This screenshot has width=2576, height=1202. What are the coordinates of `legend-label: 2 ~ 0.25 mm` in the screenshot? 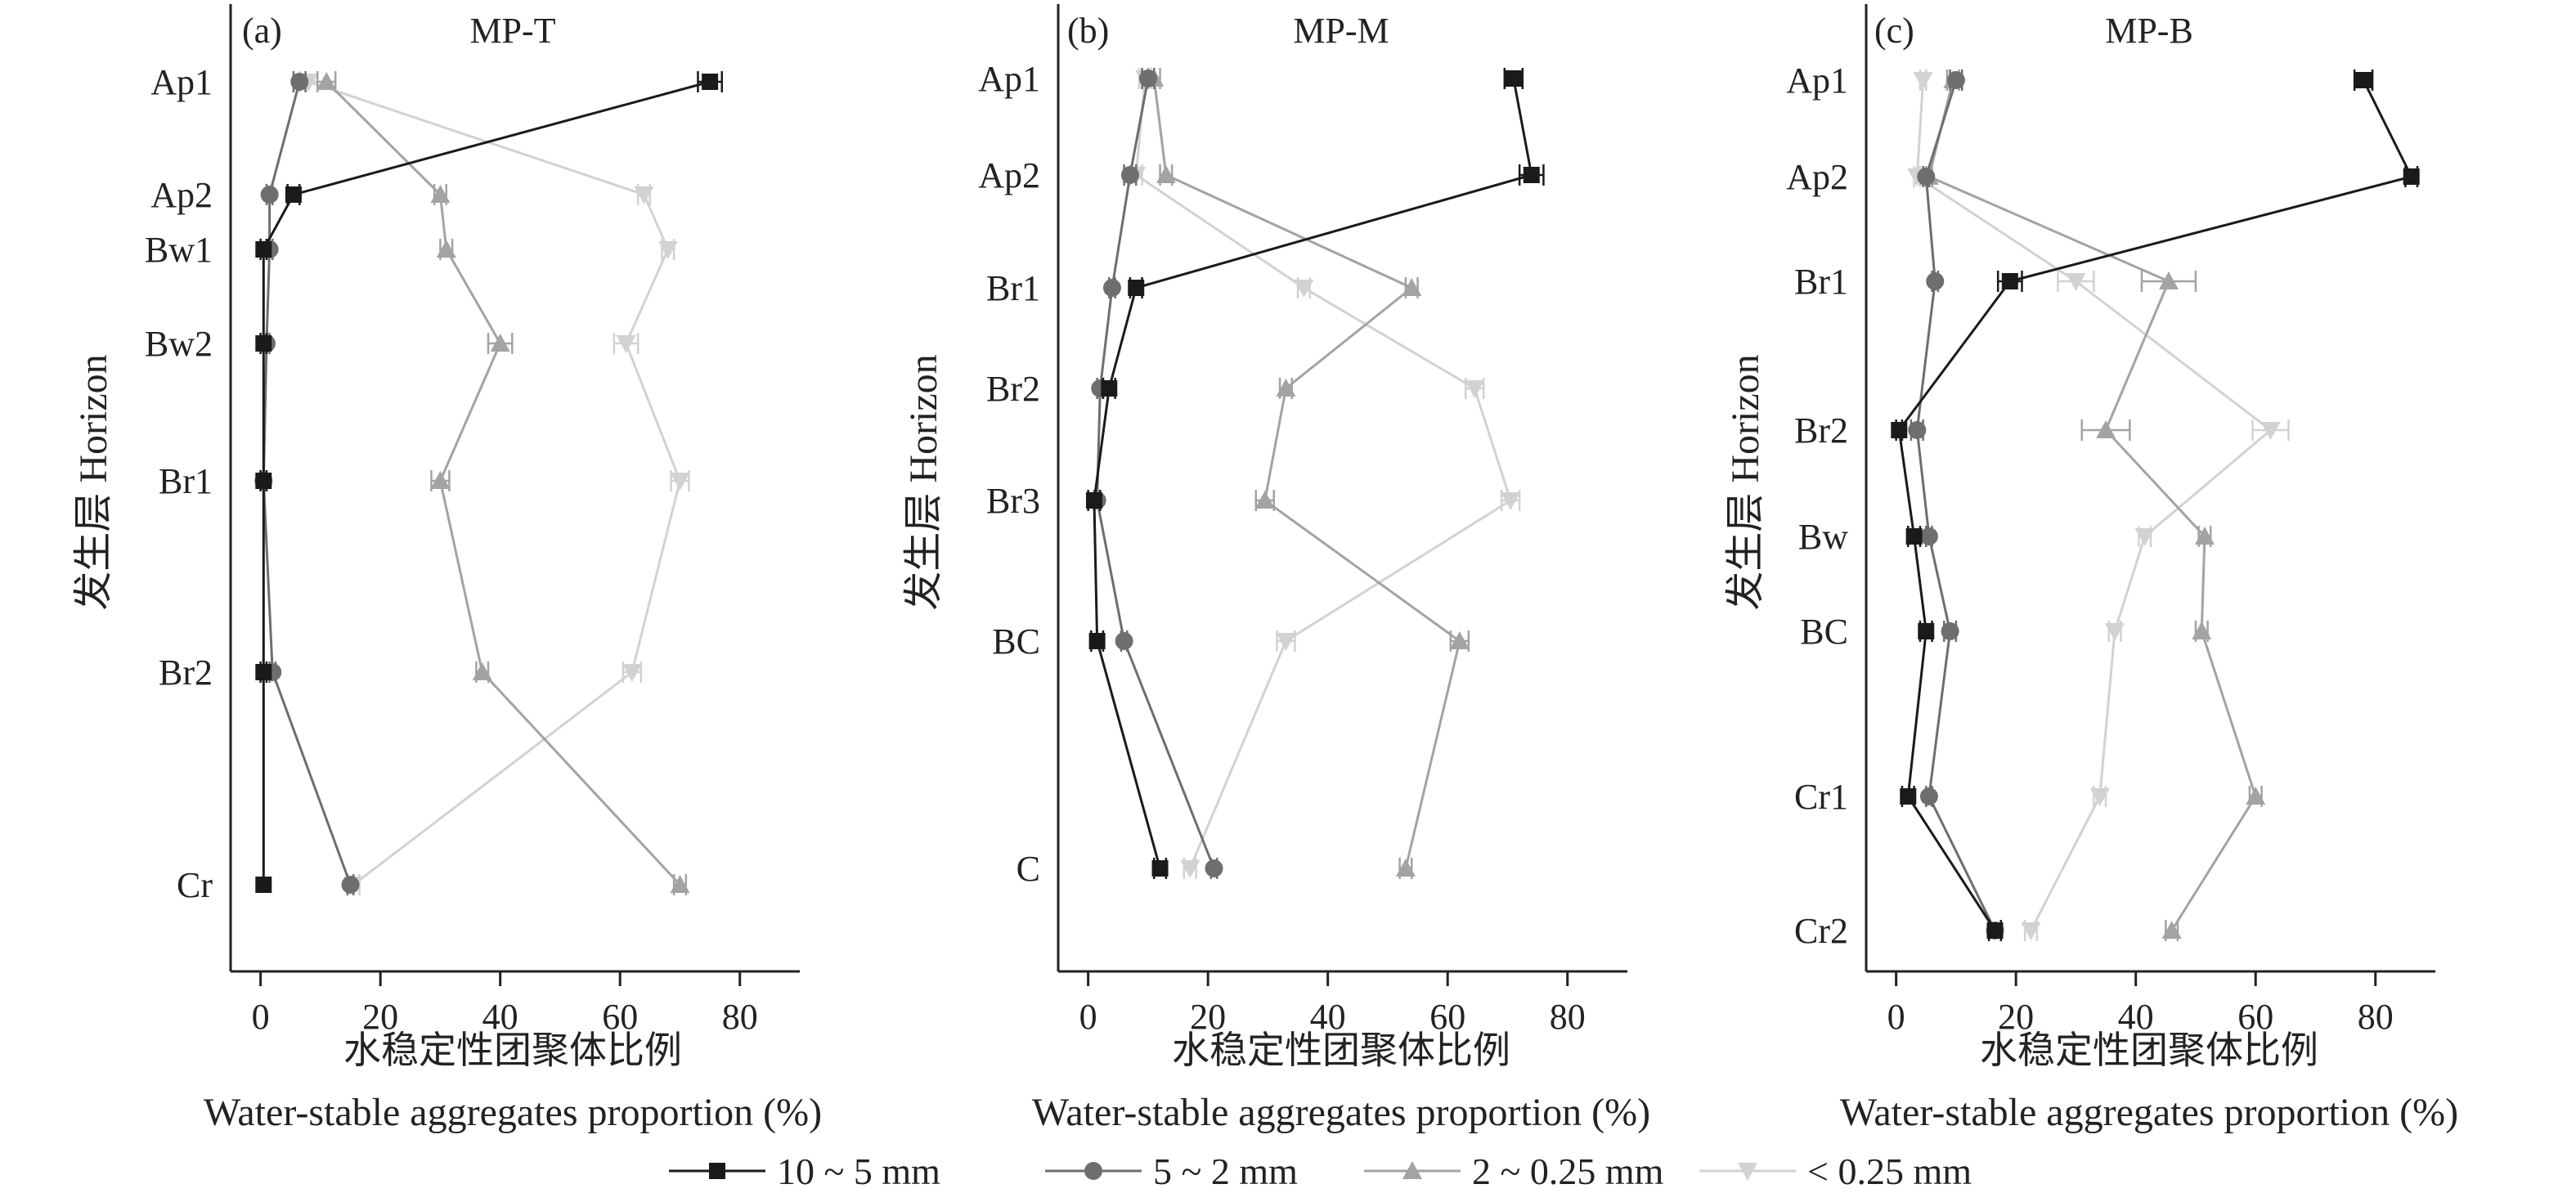 It's located at (1568, 1171).